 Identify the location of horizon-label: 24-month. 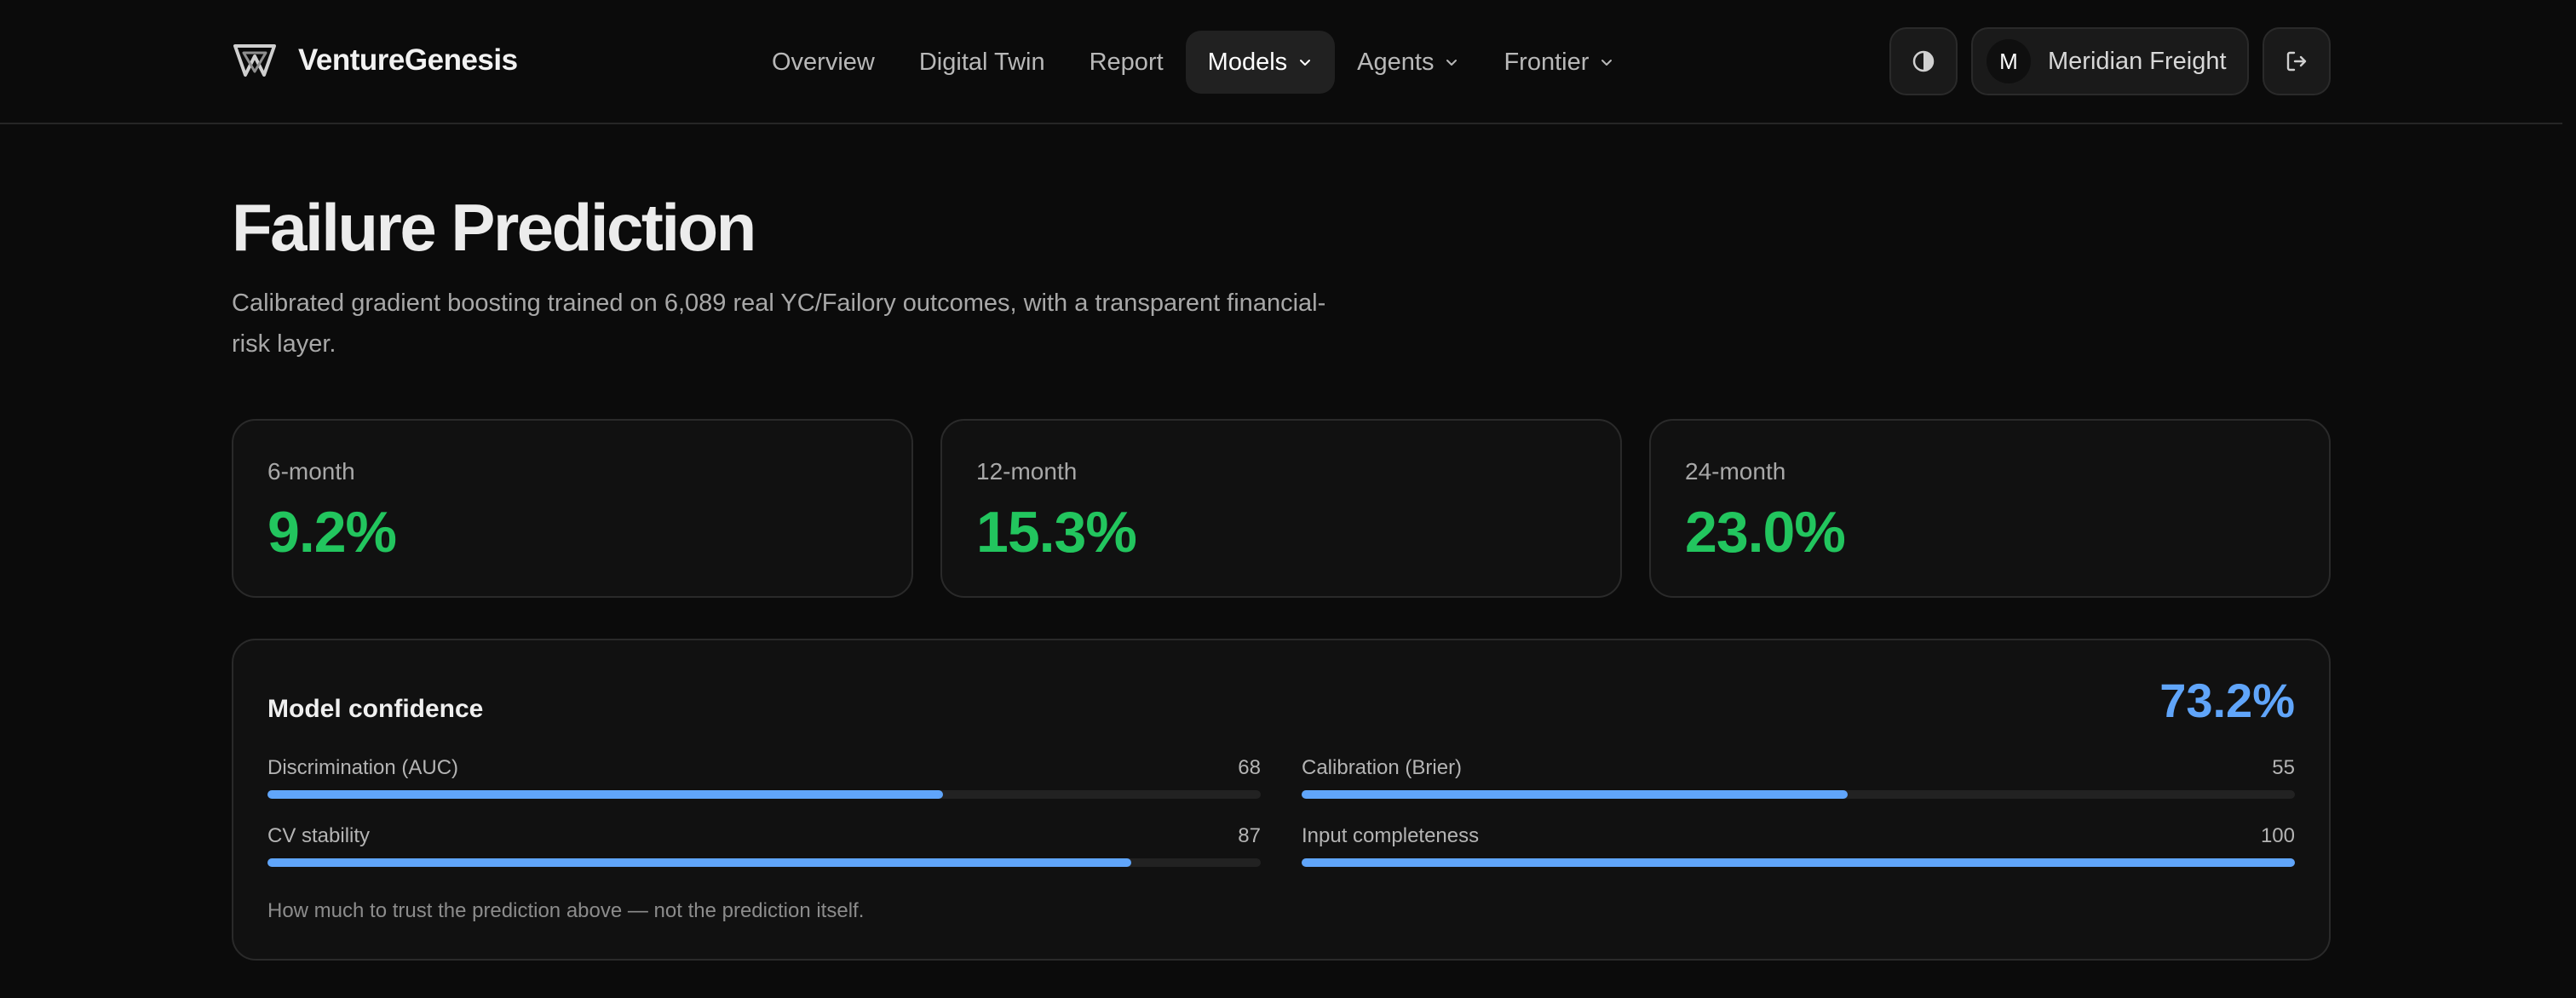
(1736, 472).